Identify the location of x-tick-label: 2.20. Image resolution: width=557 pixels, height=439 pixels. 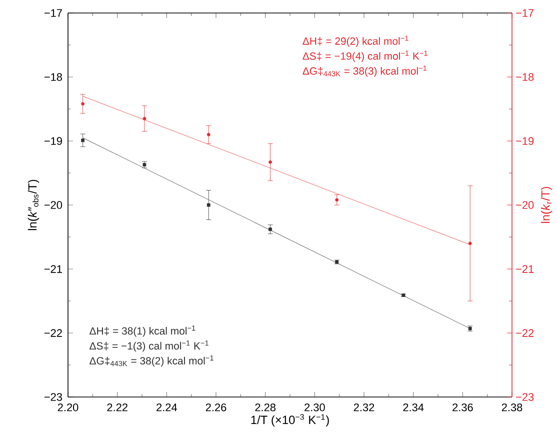
(68, 408).